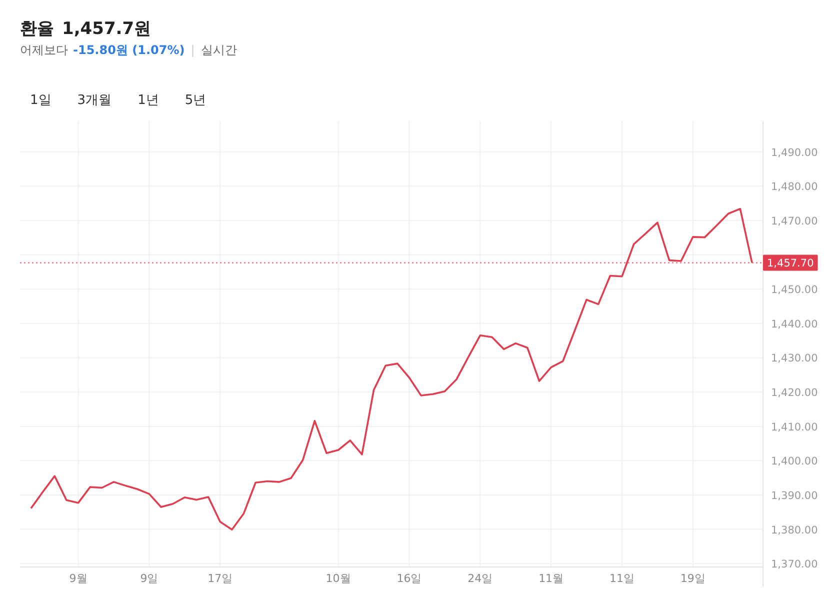 Image resolution: width=835 pixels, height=616 pixels. What do you see at coordinates (409, 578) in the screenshot?
I see `x-tick-label: 16일` at bounding box center [409, 578].